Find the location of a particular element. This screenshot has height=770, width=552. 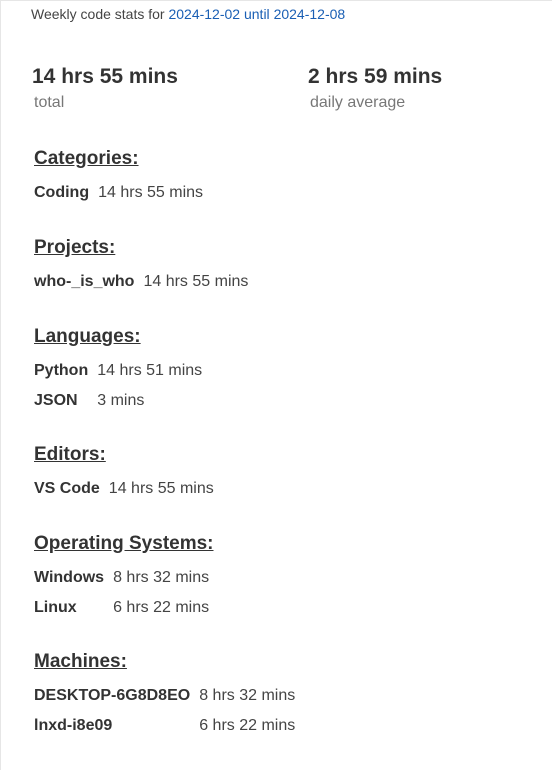

row-name: Windows is located at coordinates (69, 577).